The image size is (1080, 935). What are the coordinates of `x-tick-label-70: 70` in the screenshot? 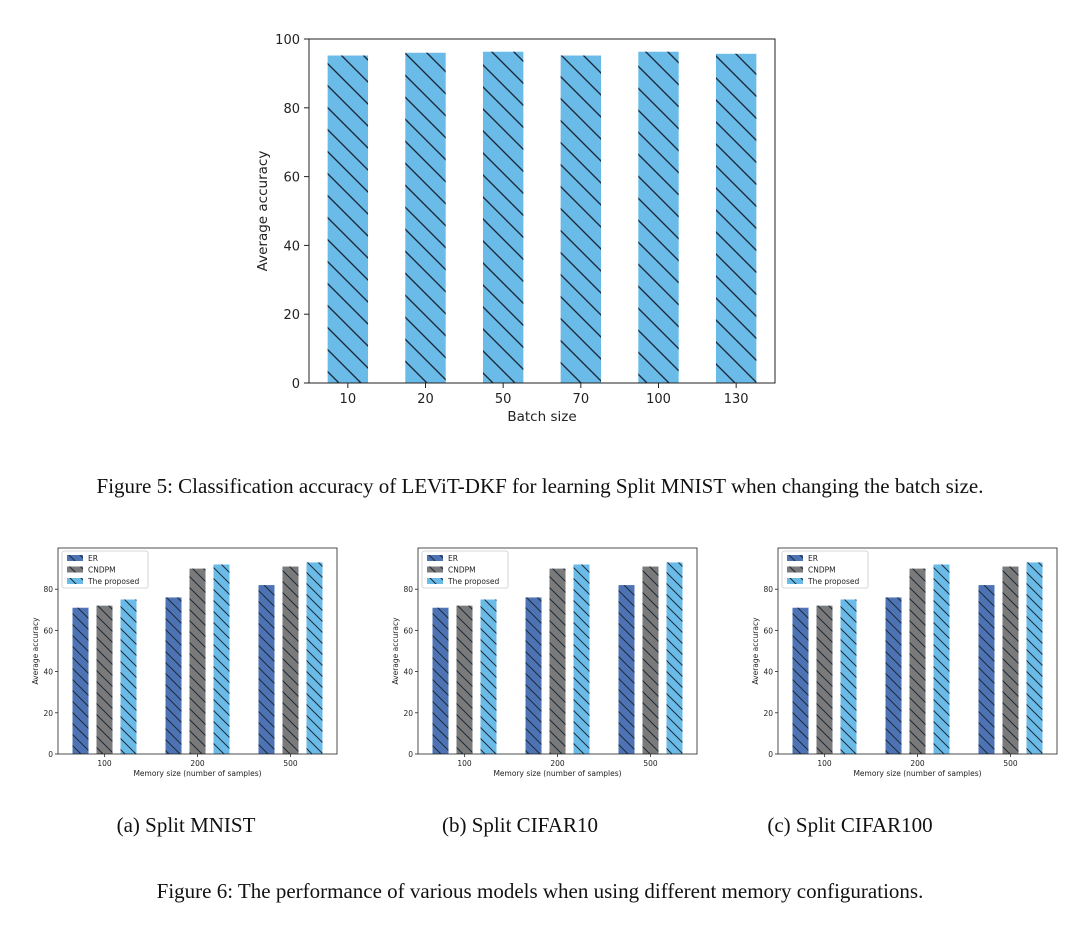 It's located at (581, 399).